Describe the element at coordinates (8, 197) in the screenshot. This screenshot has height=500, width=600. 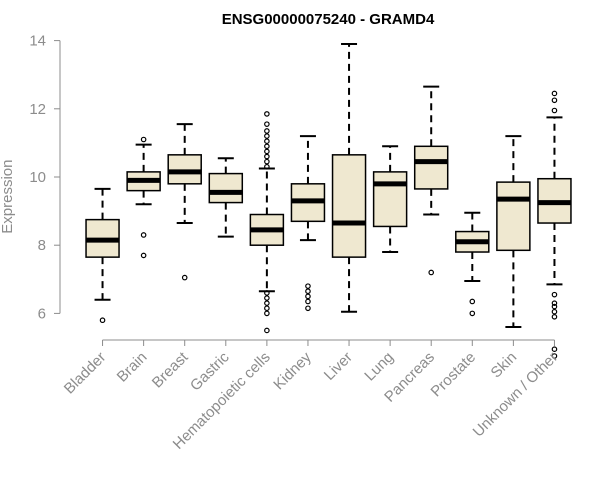
I see `y-axis-label: Expression` at that location.